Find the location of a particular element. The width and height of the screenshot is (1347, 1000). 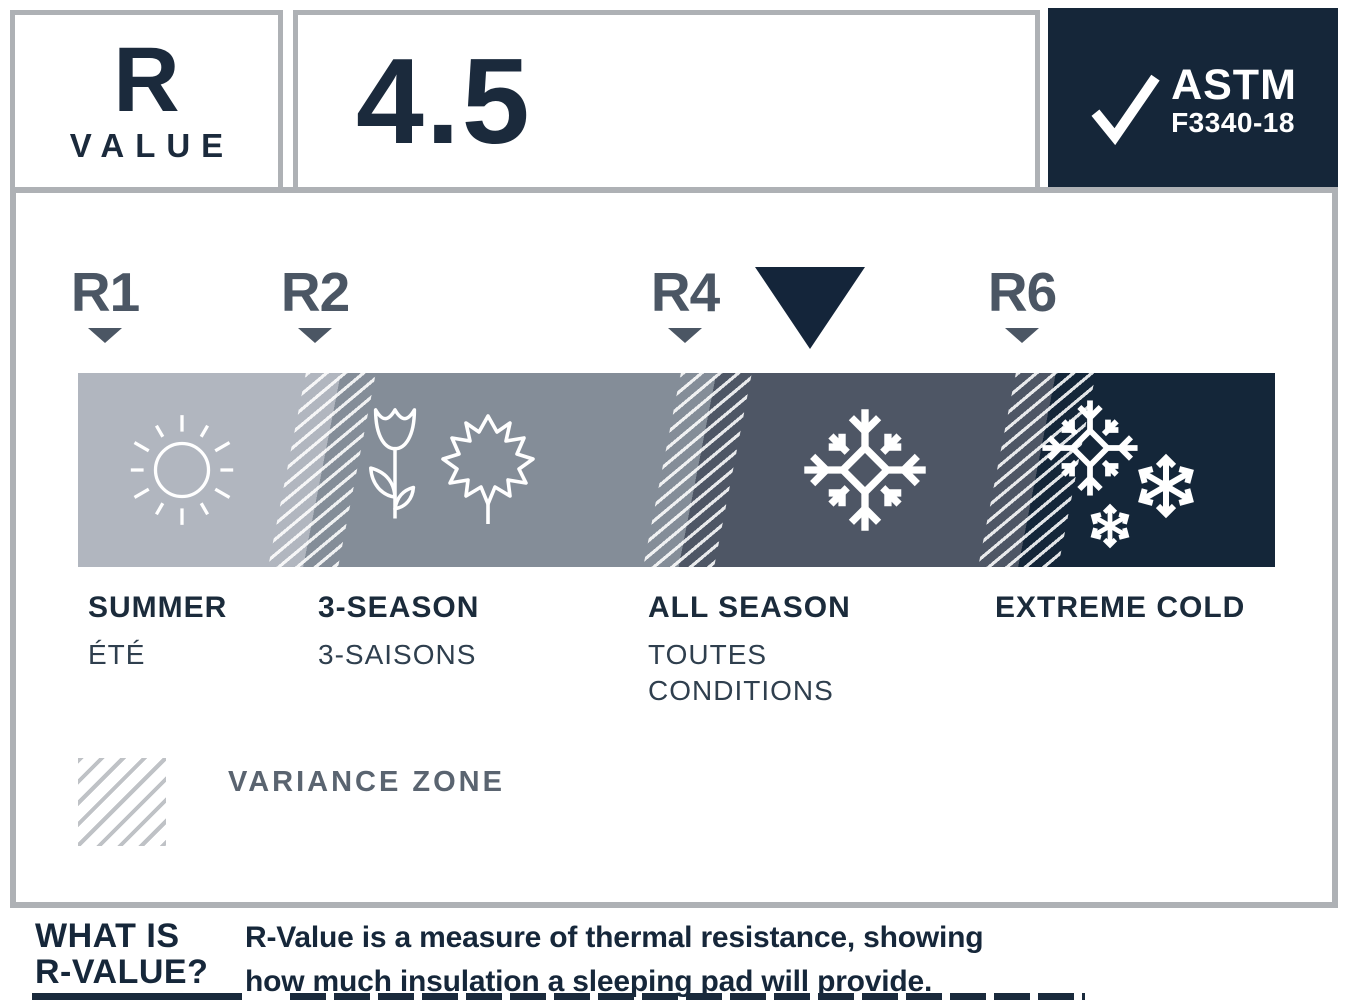

label-extreme-cold-en: EXTREME COLD is located at coordinates (1120, 607).